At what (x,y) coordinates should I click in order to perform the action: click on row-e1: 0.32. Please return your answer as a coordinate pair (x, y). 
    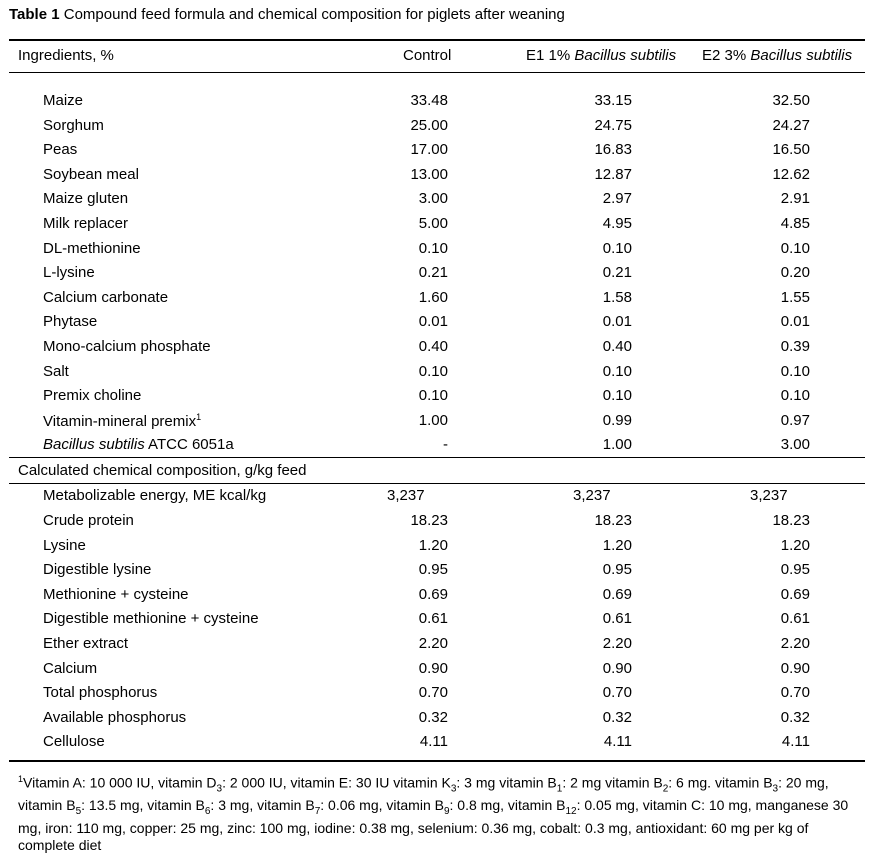
    Looking at the image, I should click on (617, 717).